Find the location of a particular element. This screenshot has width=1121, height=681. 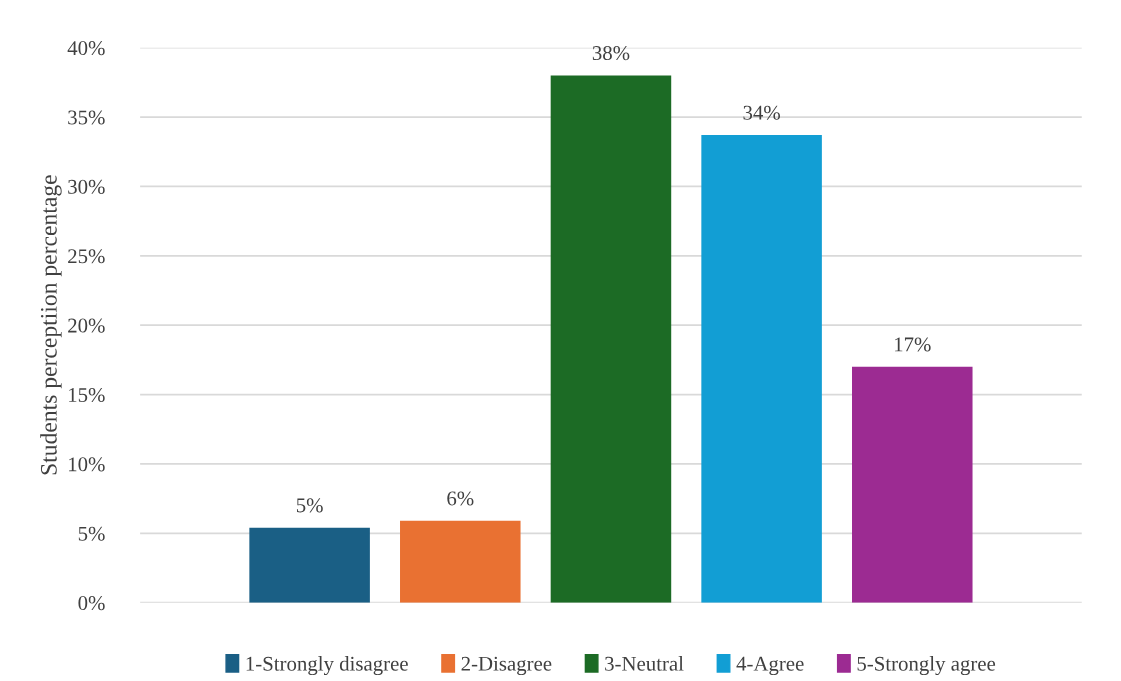

data-label: 17% is located at coordinates (913, 344).